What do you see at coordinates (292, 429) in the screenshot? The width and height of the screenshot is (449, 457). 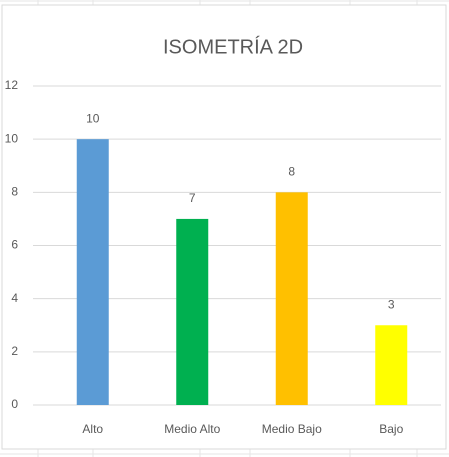 I see `x-tick-label: Medio Bajo` at bounding box center [292, 429].